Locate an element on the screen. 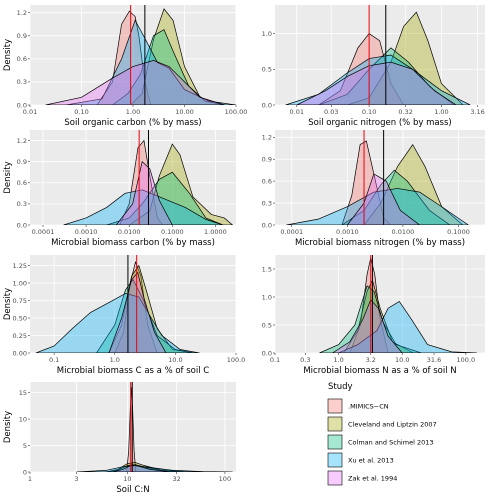  y-tick-label: 1.5 is located at coordinates (267, 269).